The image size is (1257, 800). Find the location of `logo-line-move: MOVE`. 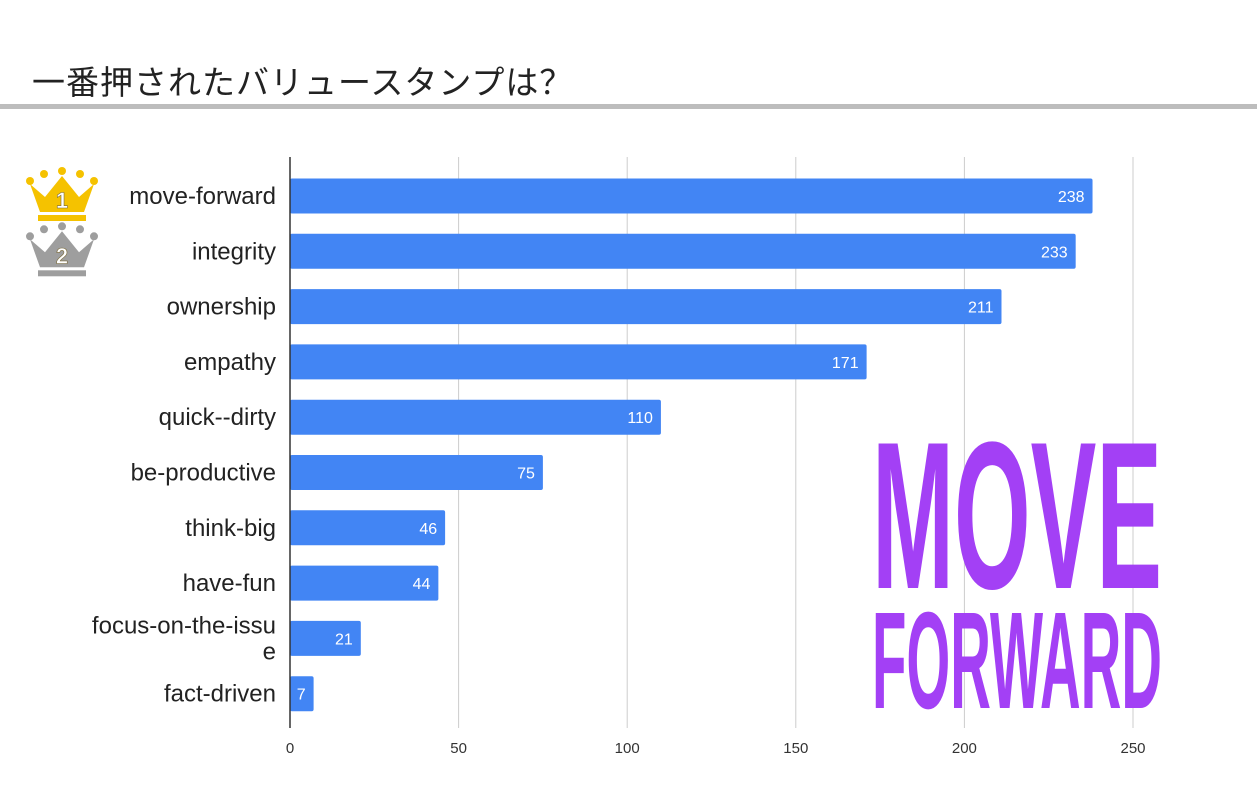

logo-line-move: MOVE is located at coordinates (1017, 515).